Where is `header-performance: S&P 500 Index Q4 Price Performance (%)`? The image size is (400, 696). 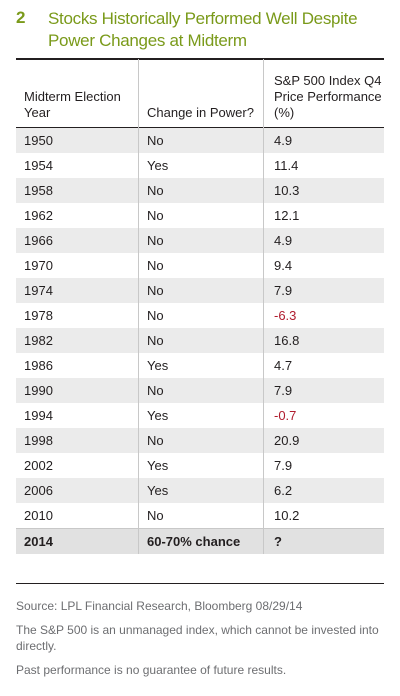 header-performance: S&P 500 Index Q4 Price Performance (%) is located at coordinates (323, 93).